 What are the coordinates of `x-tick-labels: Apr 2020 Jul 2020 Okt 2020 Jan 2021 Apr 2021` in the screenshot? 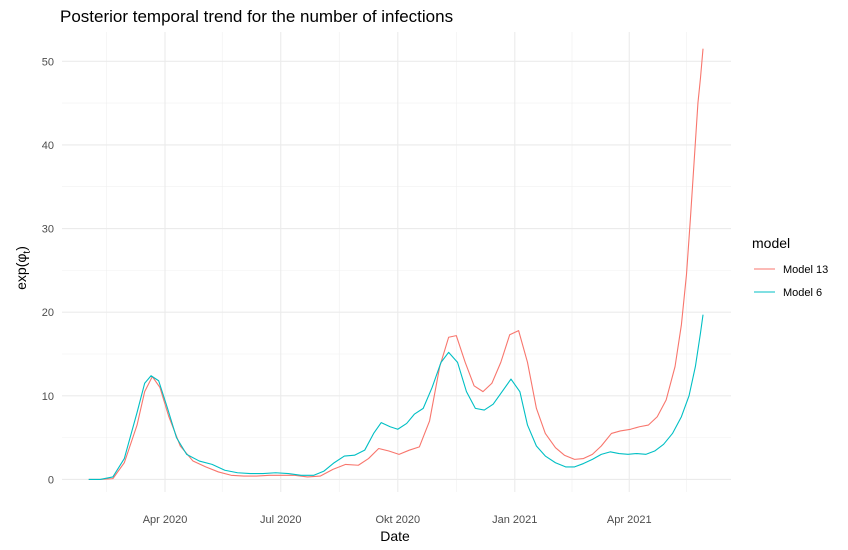 It's located at (397, 520).